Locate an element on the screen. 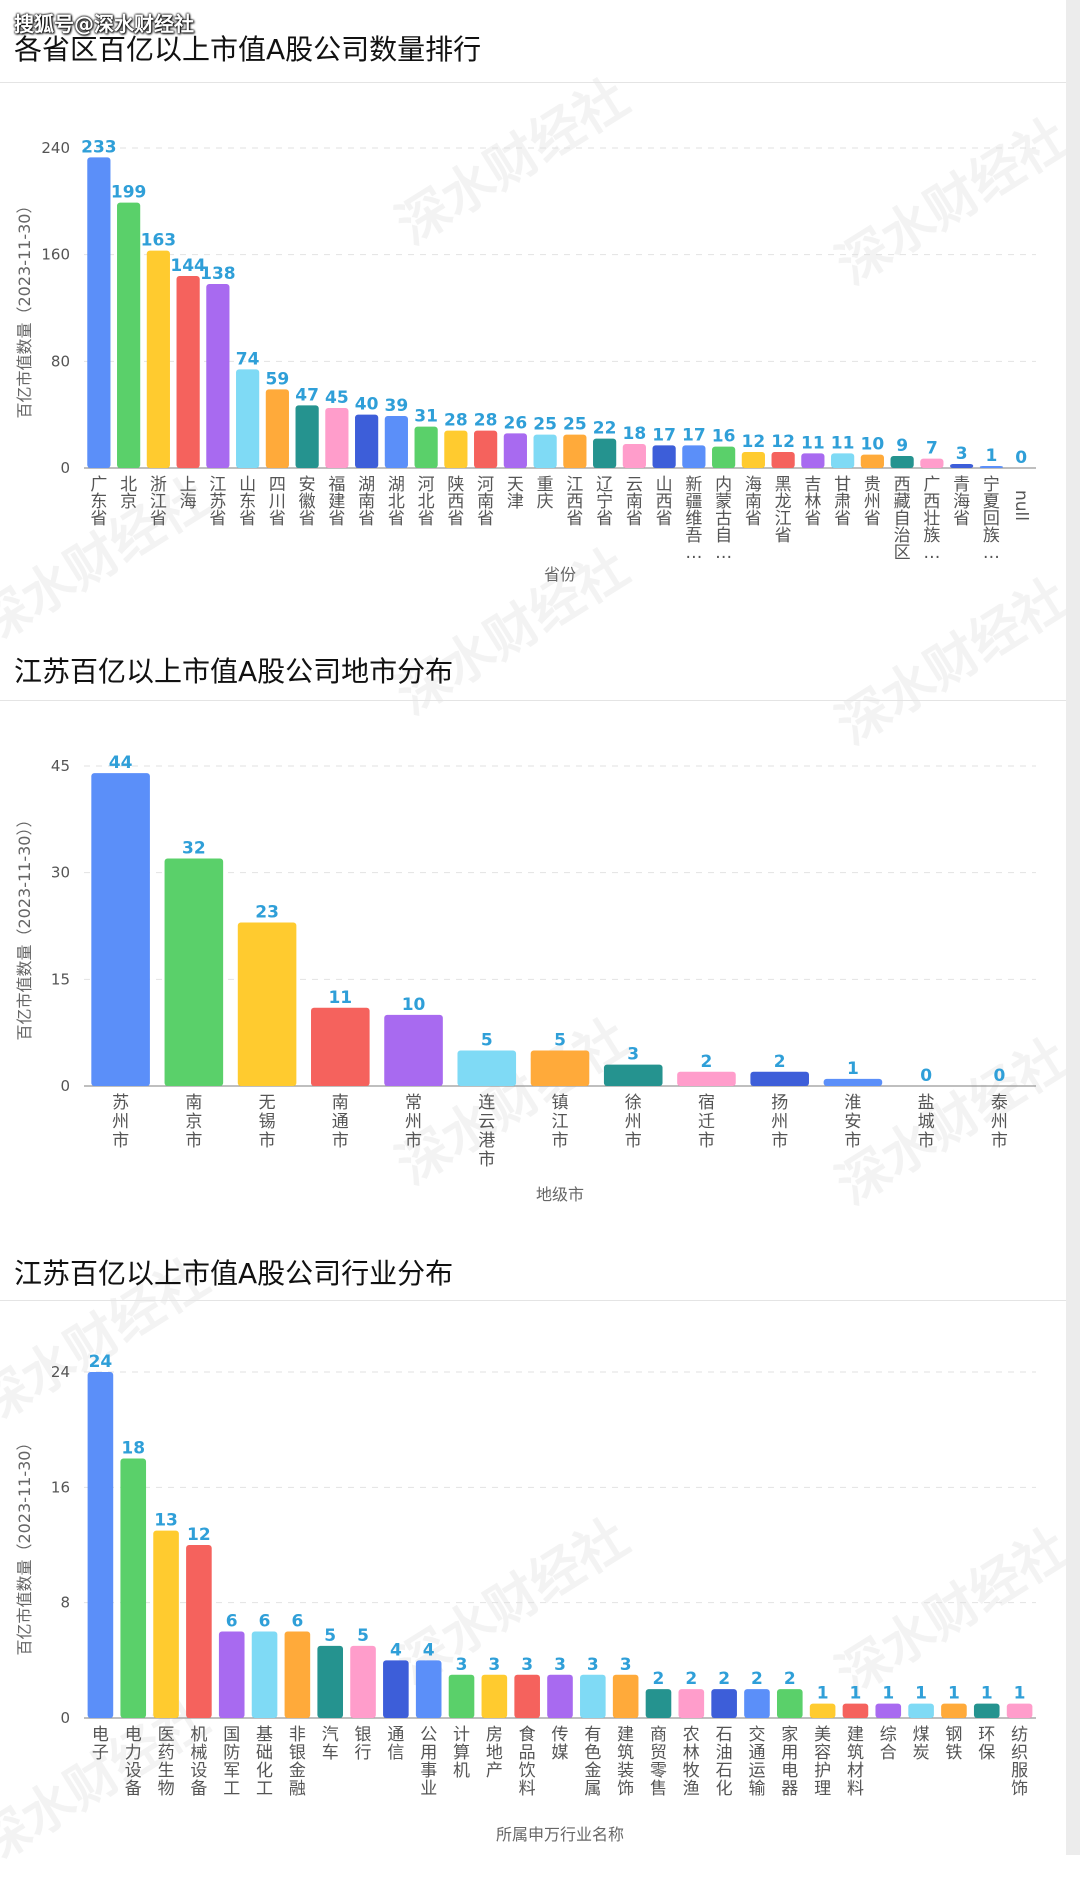 Image resolution: width=1080 pixels, height=1878 pixels. data-label: 24 is located at coordinates (101, 1362).